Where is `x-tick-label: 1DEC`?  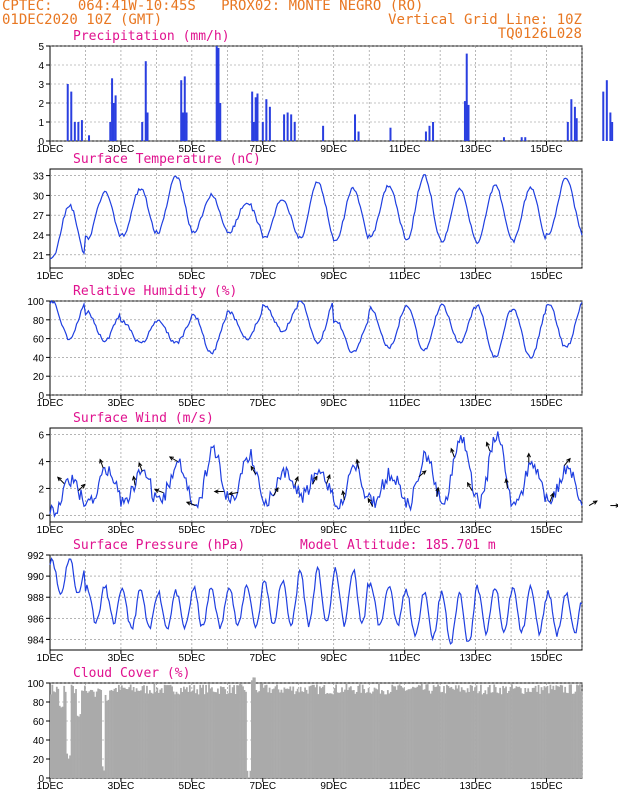 x-tick-label: 1DEC is located at coordinates (50, 786).